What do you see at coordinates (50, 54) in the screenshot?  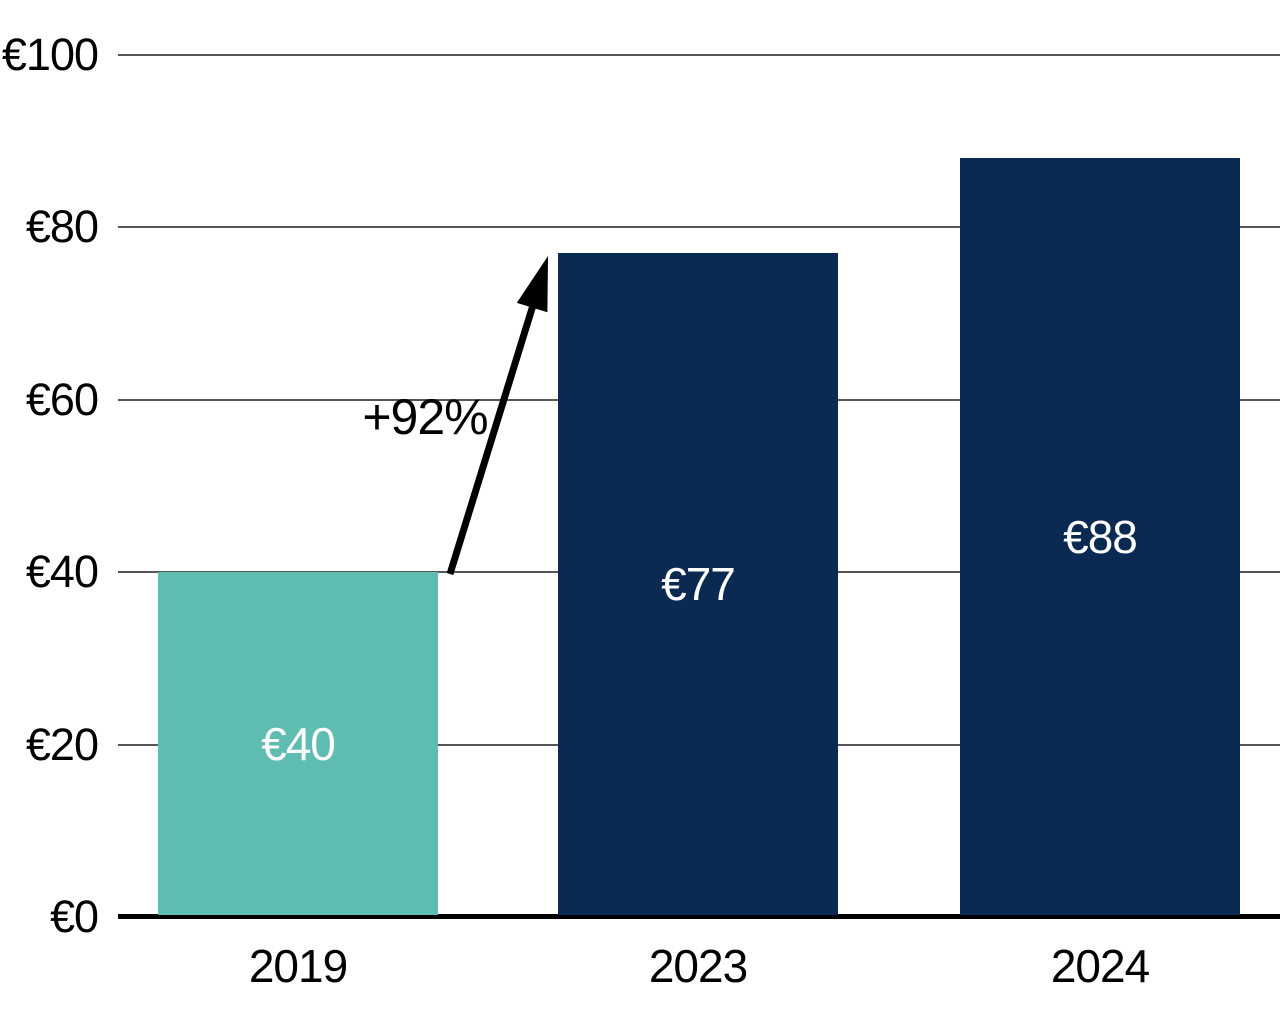 I see `y-tick-label-100: €100` at bounding box center [50, 54].